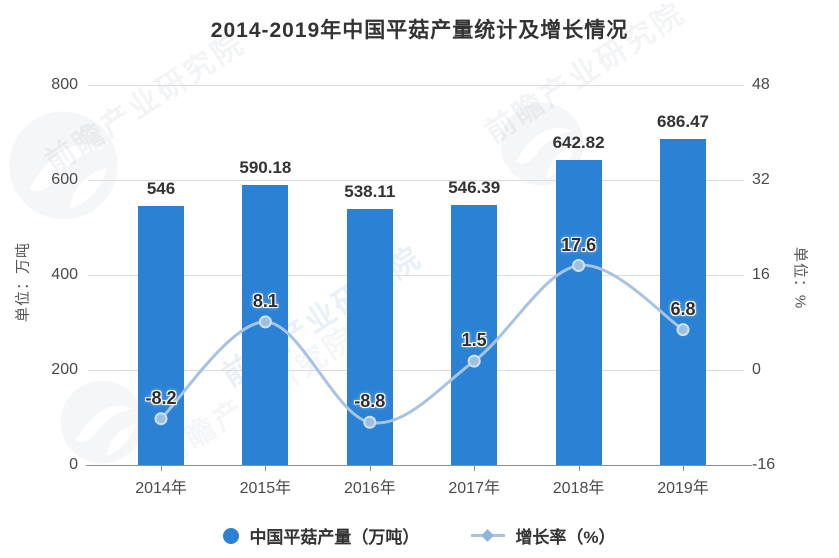 The width and height of the screenshot is (839, 558). I want to click on right-axis-tick-label: 0, so click(756, 369).